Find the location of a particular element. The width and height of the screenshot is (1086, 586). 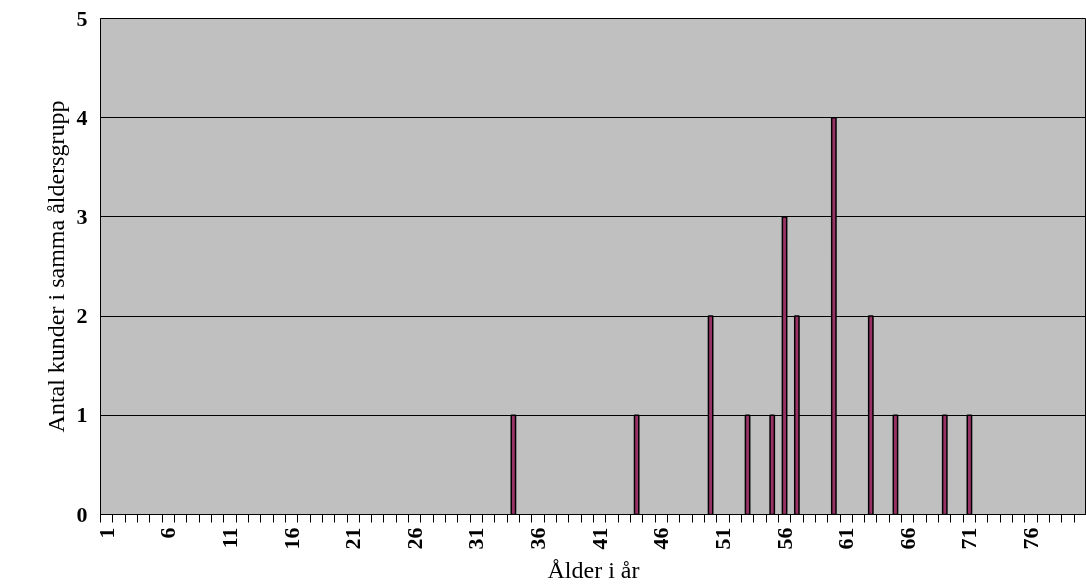

x-tick-label: 41 is located at coordinates (599, 538).